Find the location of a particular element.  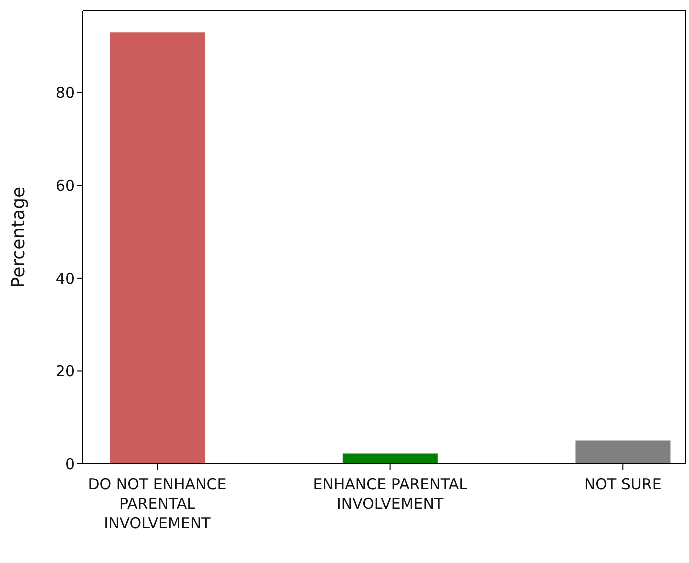

x-tick-label: DO NOT ENHANCE PARENTAL INVOLVEMENT is located at coordinates (157, 504).